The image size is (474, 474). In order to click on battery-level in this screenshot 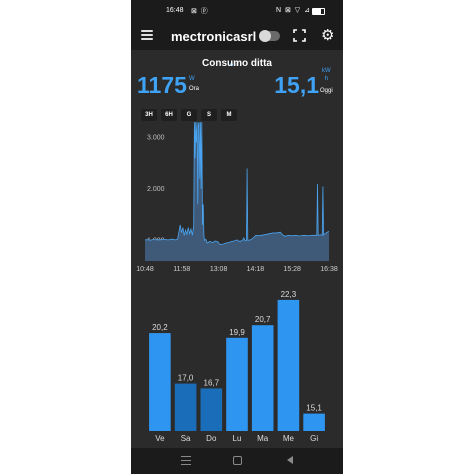, I will do `click(317, 11)`.